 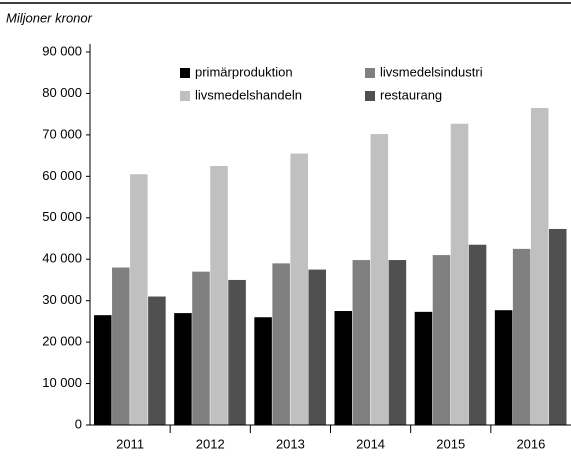 What do you see at coordinates (431, 71) in the screenshot?
I see `legend-label: livsmedelsindustri` at bounding box center [431, 71].